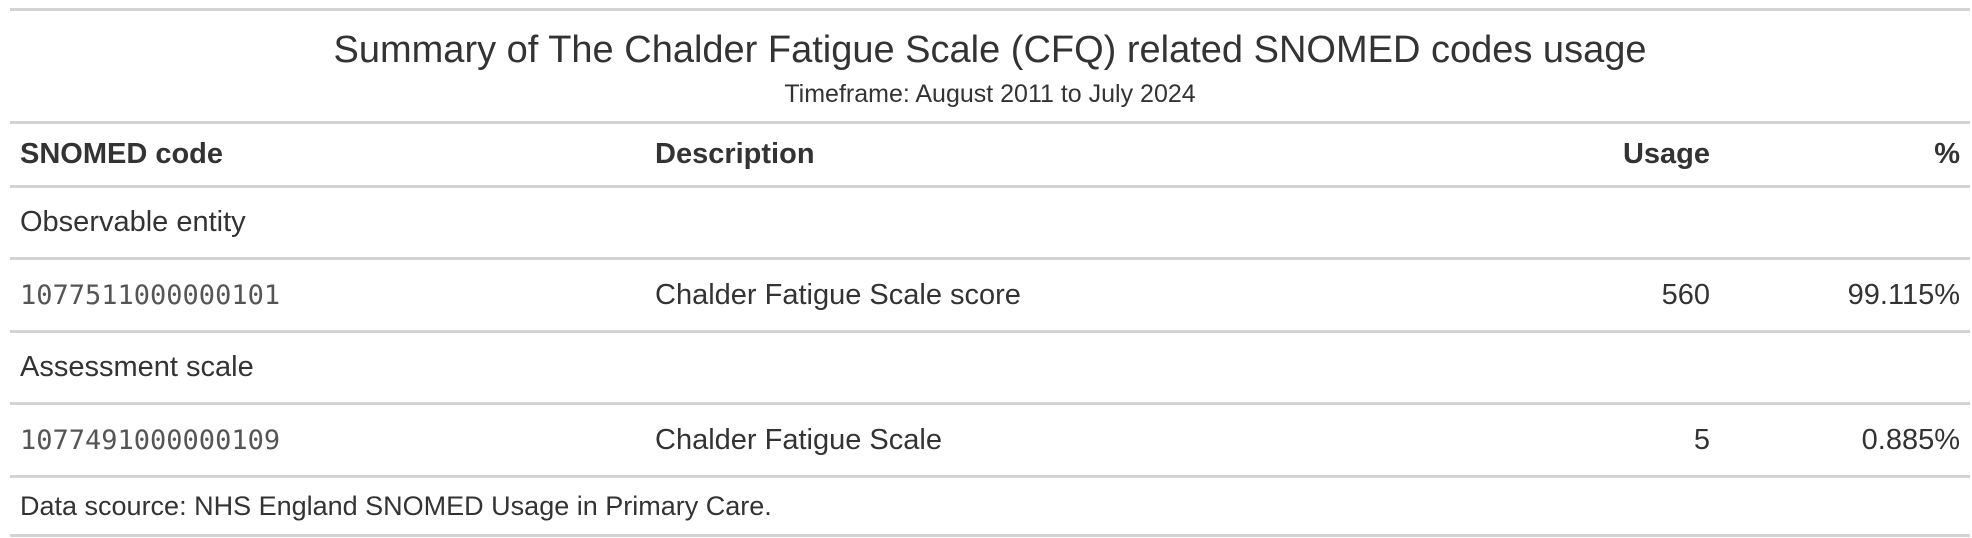  I want to click on column-header-description: Description, so click(995, 156).